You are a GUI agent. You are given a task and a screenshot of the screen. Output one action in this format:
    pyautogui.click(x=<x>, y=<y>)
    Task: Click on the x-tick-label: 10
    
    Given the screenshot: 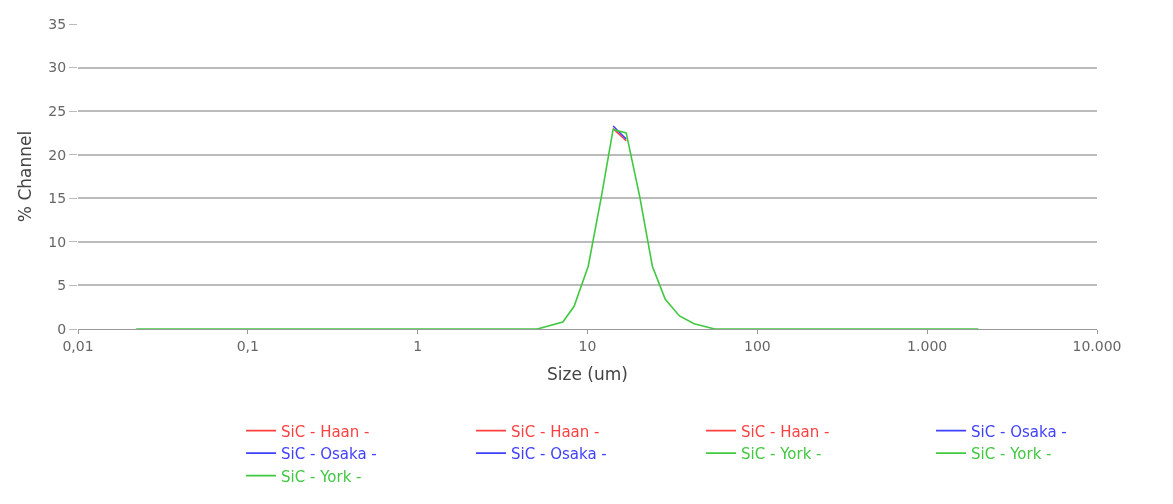 What is the action you would take?
    pyautogui.click(x=587, y=345)
    